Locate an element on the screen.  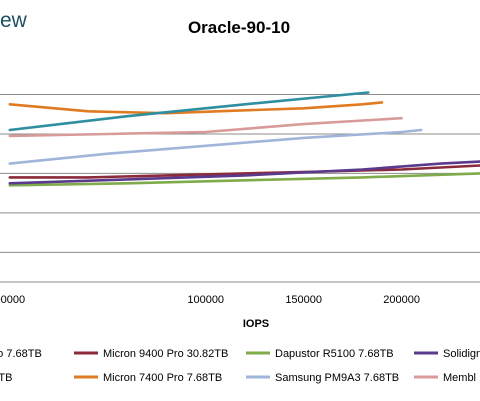
legend-label-5: Micron 7400 Pro 7.68TB is located at coordinates (162, 378).